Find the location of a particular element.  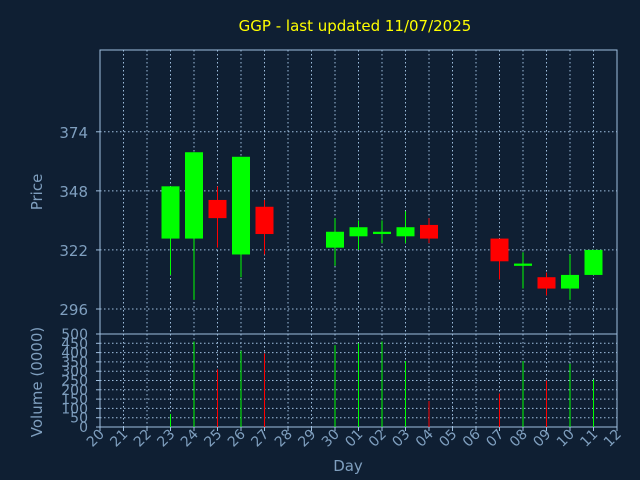

x-tick-label: 02 is located at coordinates (378, 439).